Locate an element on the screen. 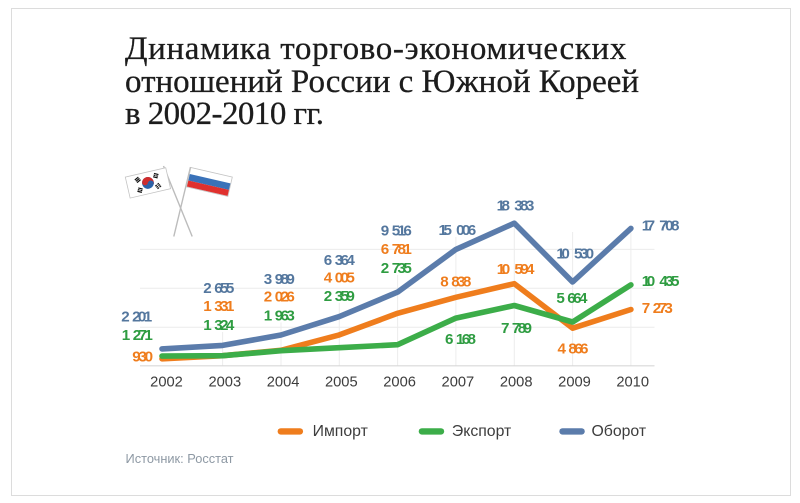 The height and width of the screenshot is (503, 800). svg-text: Экспорт is located at coordinates (481, 431).